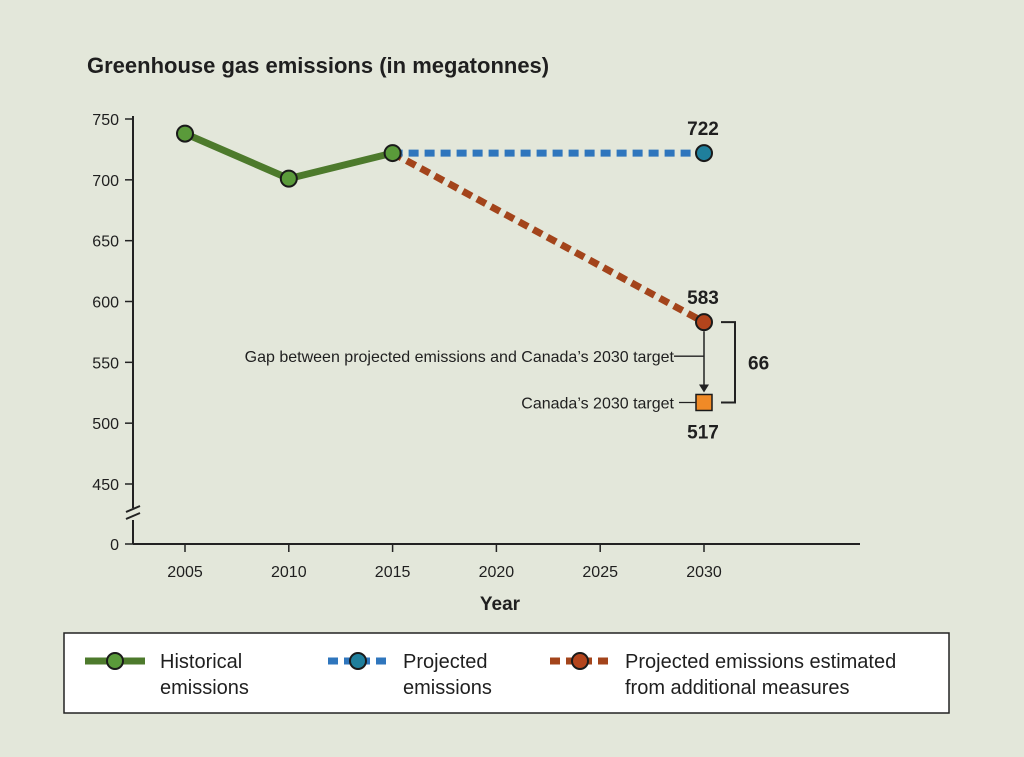 The image size is (1024, 757). What do you see at coordinates (185, 572) in the screenshot?
I see `x-tick-label: 2005` at bounding box center [185, 572].